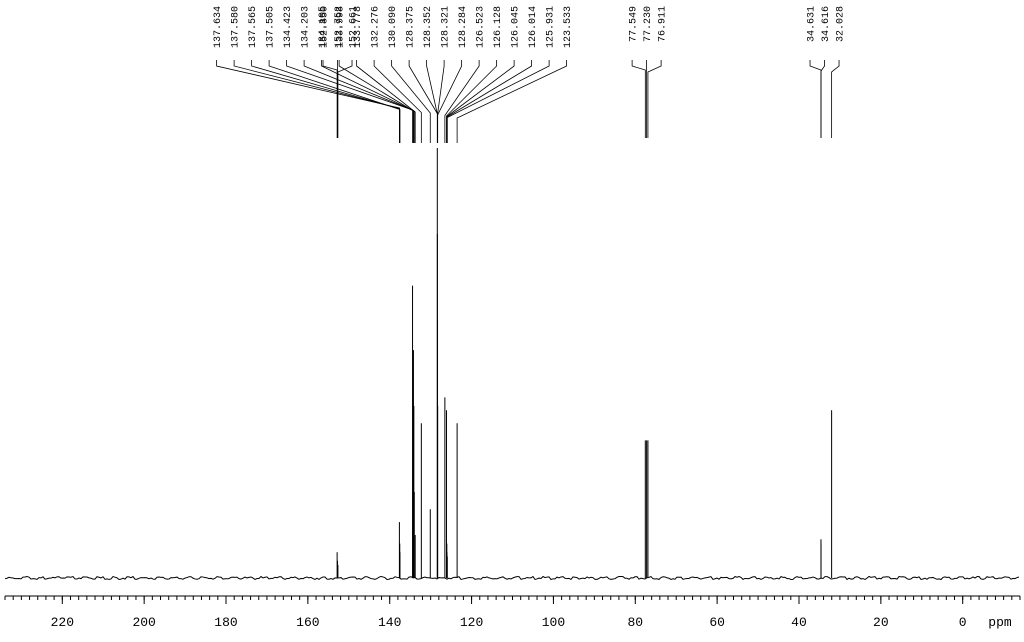  Describe the element at coordinates (516, 27) in the screenshot. I see `peak-label: 126.045` at that location.